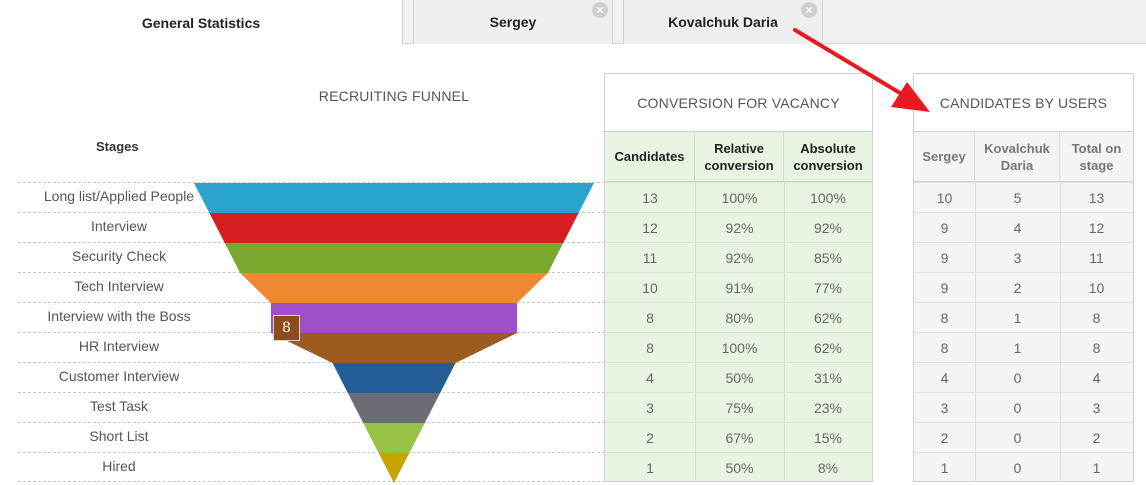 This screenshot has width=1146, height=485. Describe the element at coordinates (394, 96) in the screenshot. I see `funnel-title: RECRUITING FUNNEL` at that location.